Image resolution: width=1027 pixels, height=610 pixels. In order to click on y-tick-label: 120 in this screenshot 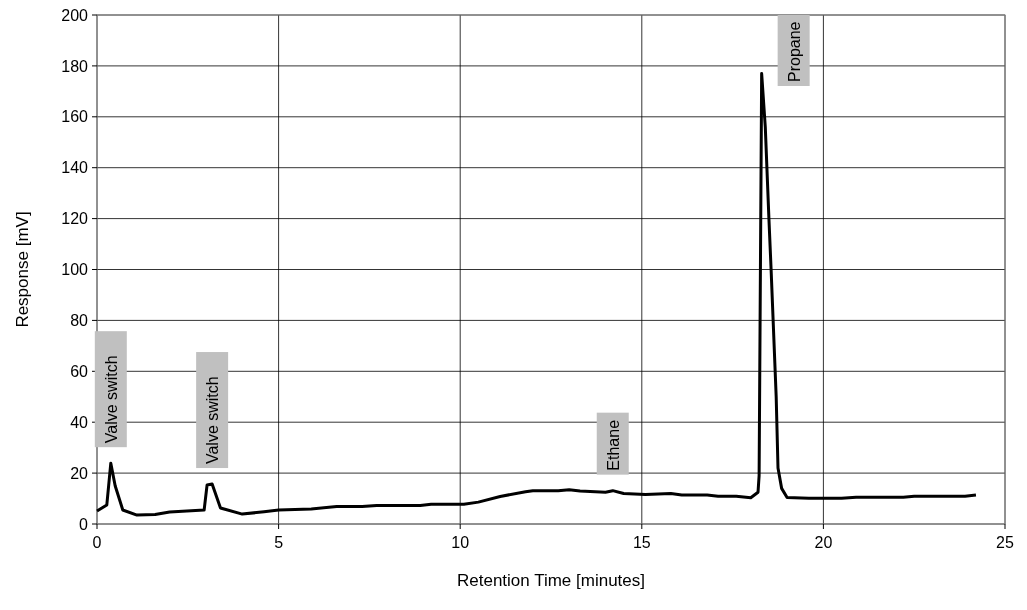, I will do `click(75, 219)`.